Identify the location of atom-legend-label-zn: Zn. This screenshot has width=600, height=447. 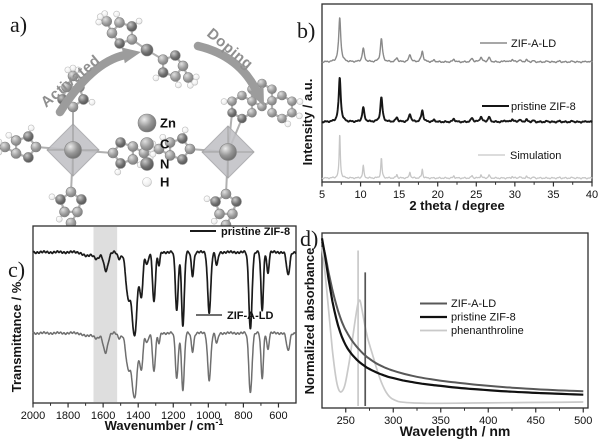
(168, 123).